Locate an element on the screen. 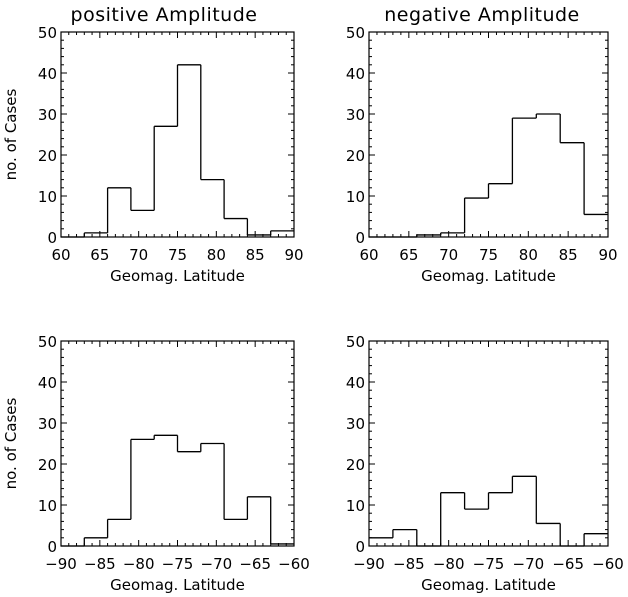  panel-title-negative: negative Amplitude is located at coordinates (482, 15).